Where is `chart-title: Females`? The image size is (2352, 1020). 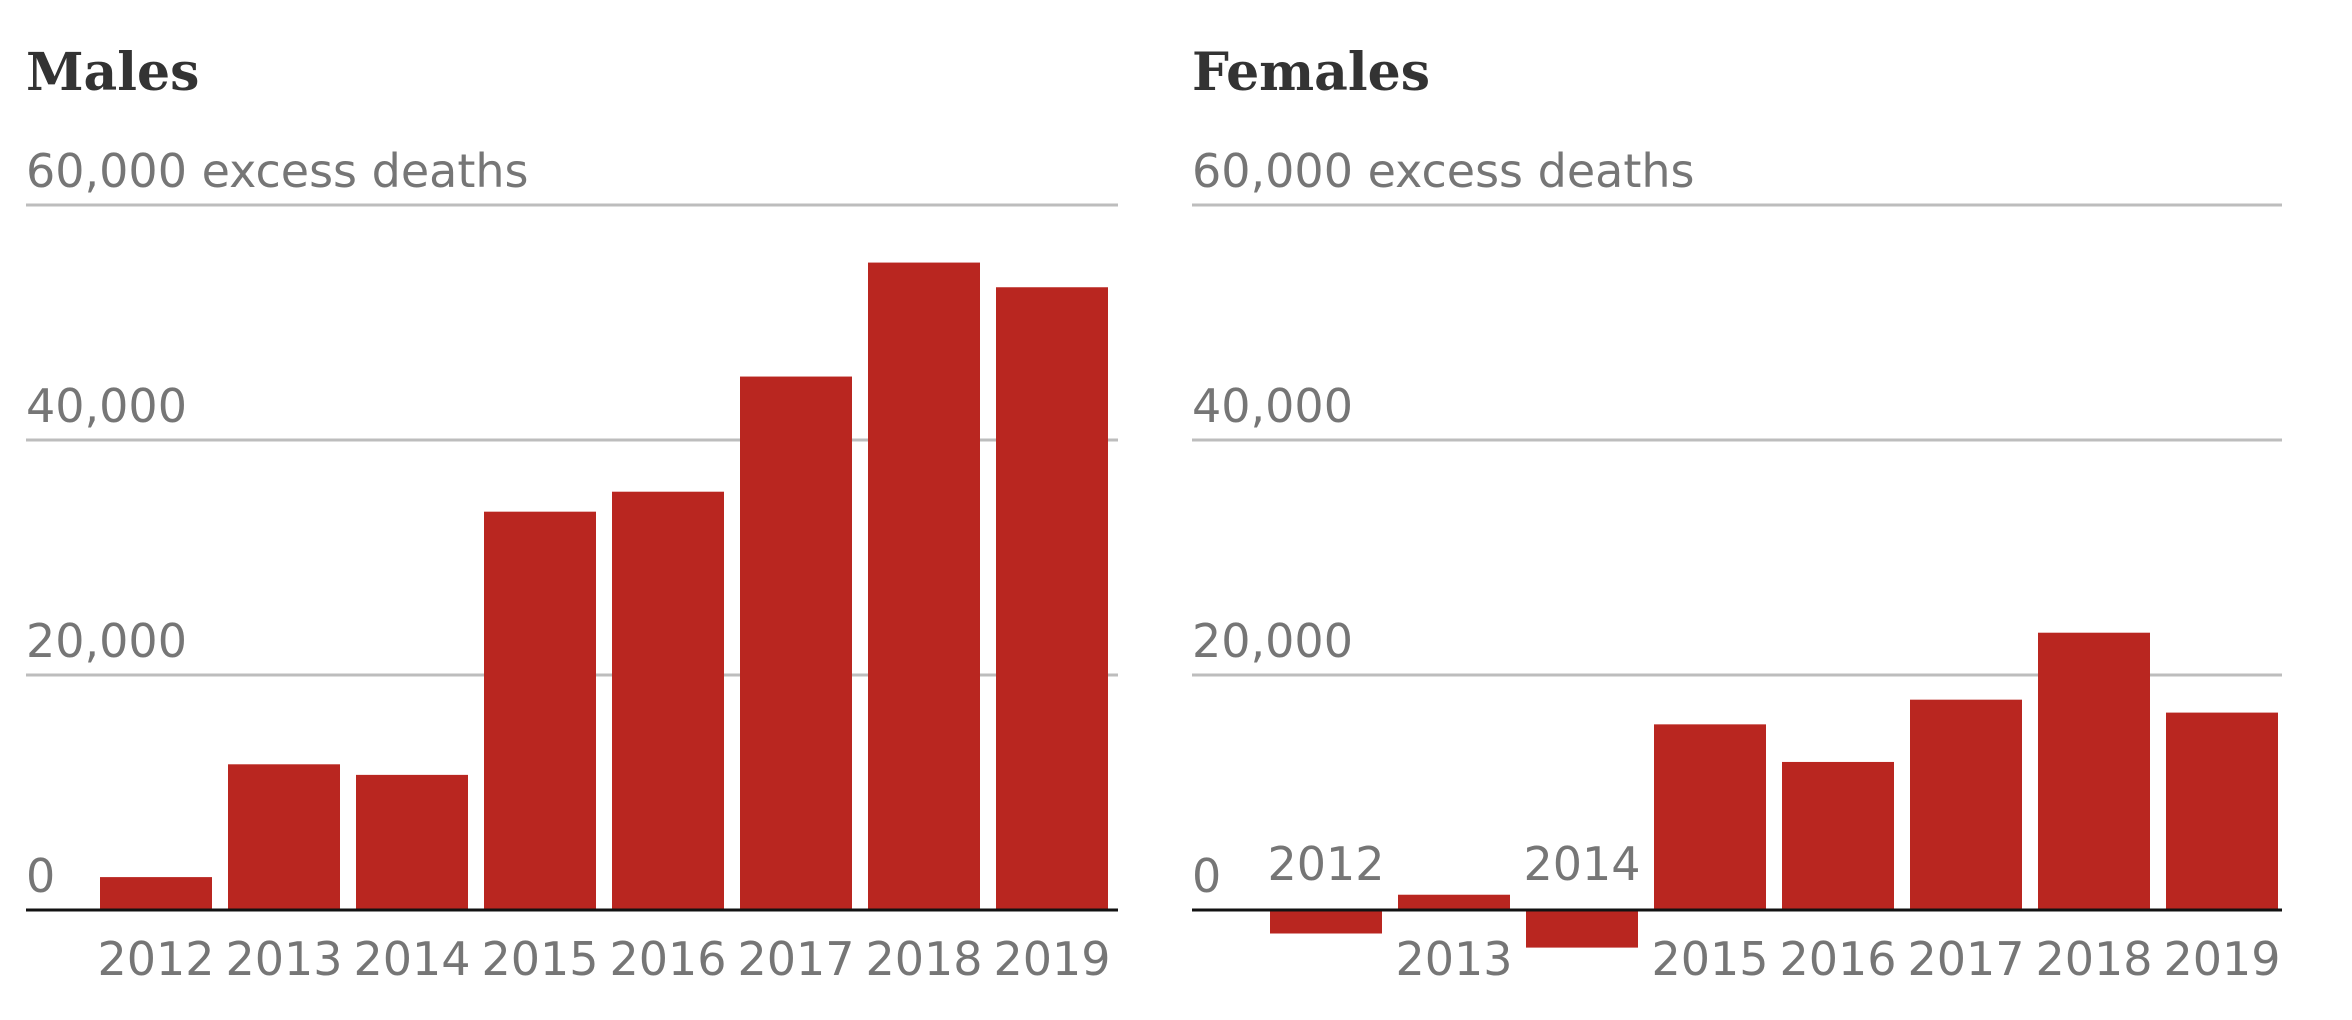
chart-title: Females is located at coordinates (1311, 72).